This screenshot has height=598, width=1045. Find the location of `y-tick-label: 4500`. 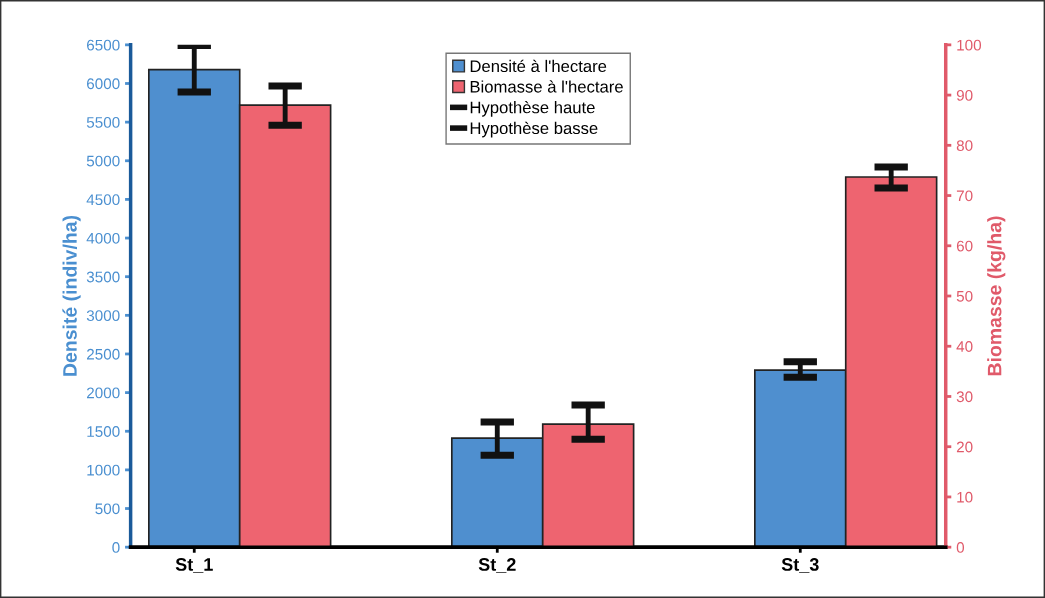

y-tick-label: 4500 is located at coordinates (103, 200).